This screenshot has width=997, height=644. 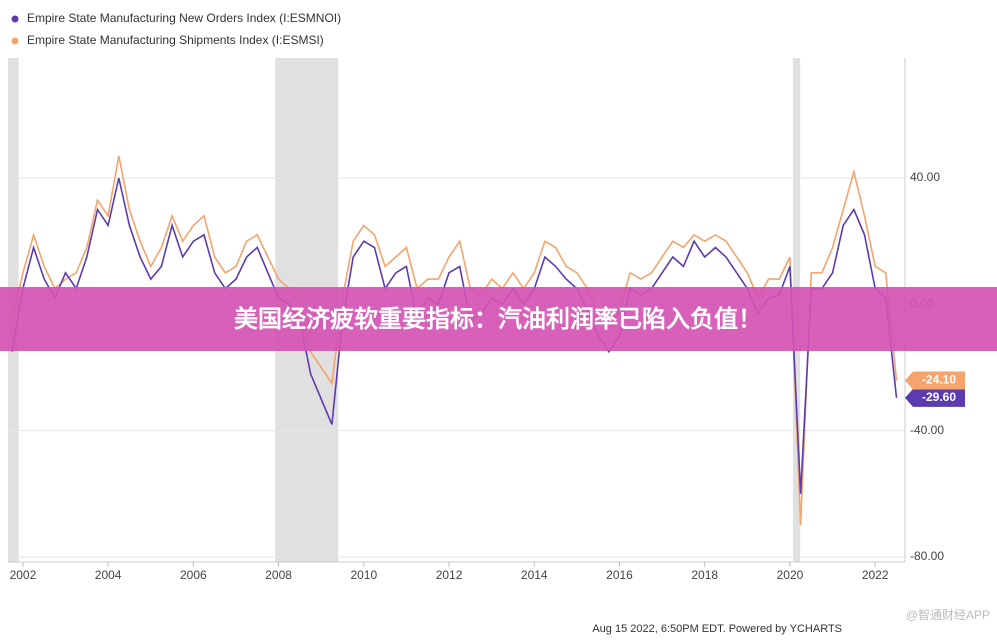 I want to click on x-tick-label: 2008, so click(x=278, y=575).